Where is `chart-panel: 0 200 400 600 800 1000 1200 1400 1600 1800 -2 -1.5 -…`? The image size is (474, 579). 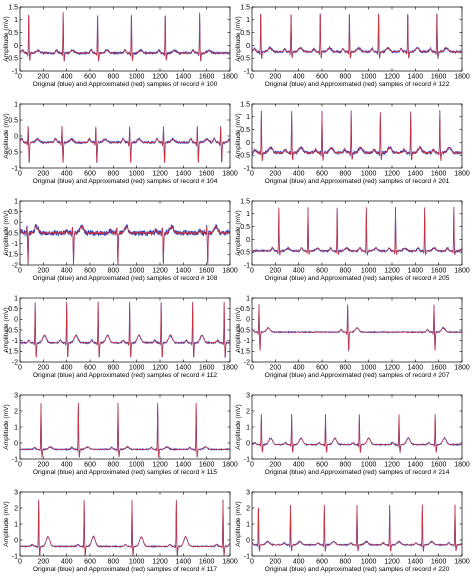 chart-panel: 0 200 400 600 800 1000 1200 1400 1600 1800 -2 -1.5 -… is located at coordinates (352, 337).